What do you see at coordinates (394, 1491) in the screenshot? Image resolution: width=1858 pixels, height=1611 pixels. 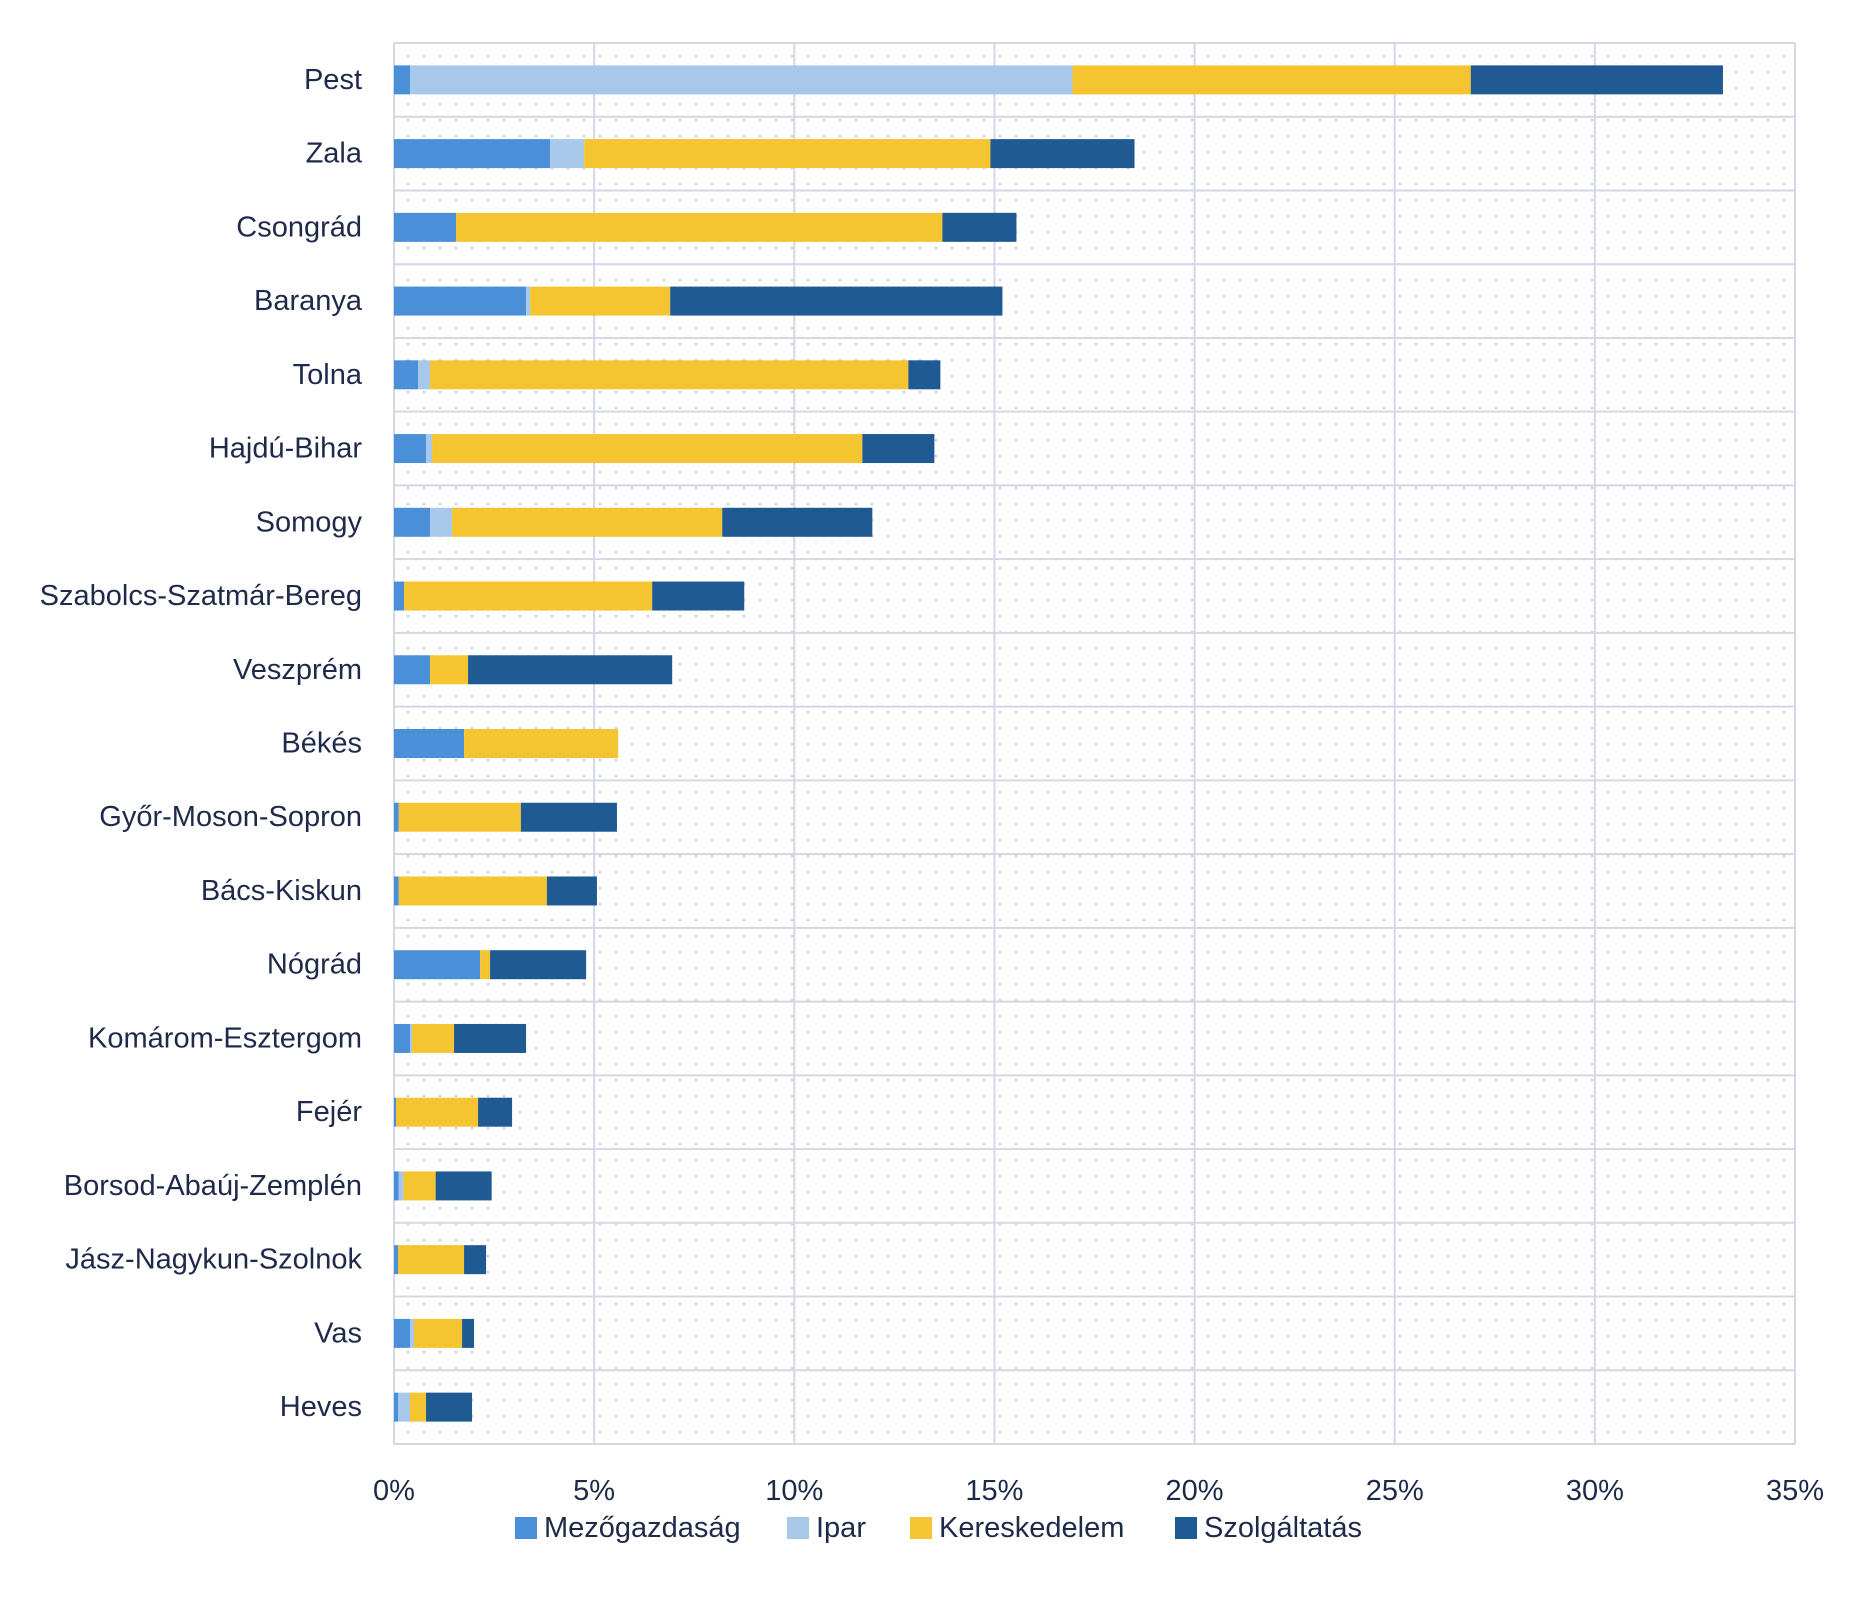 I see `x-tick-label-0: 0%` at bounding box center [394, 1491].